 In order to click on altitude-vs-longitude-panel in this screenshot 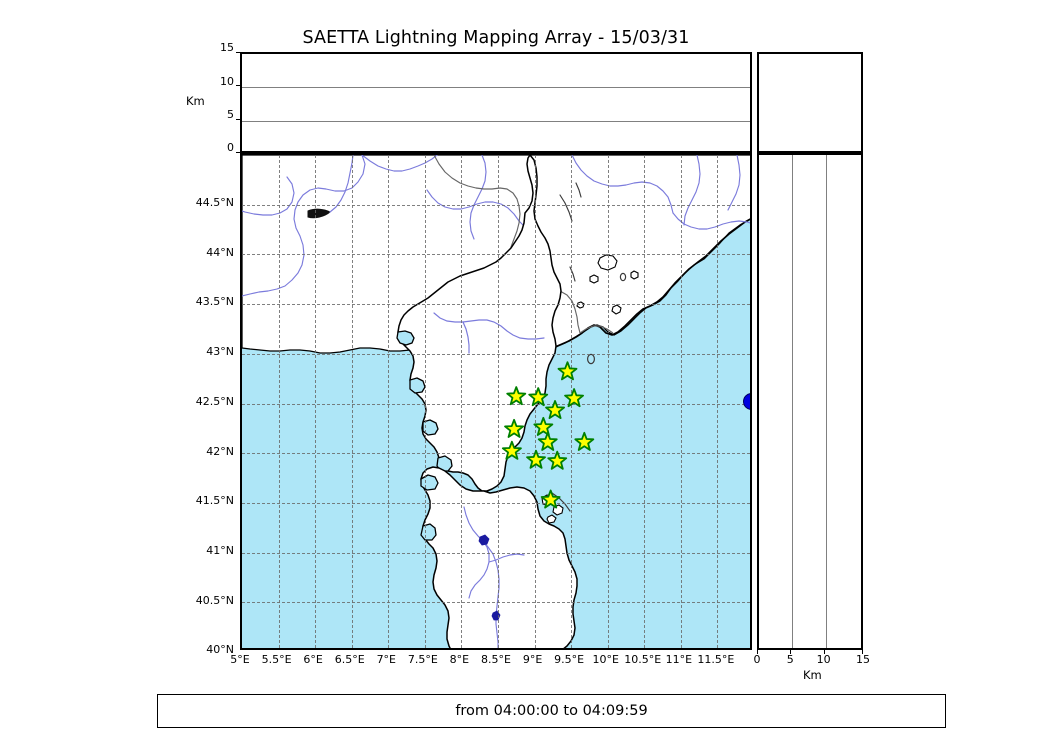, I will do `click(496, 102)`.